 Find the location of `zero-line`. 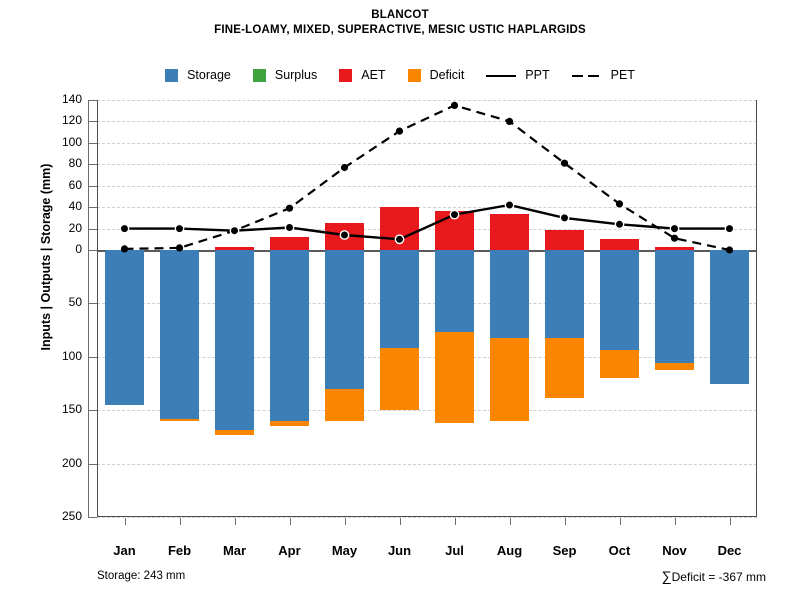

zero-line is located at coordinates (427, 251).